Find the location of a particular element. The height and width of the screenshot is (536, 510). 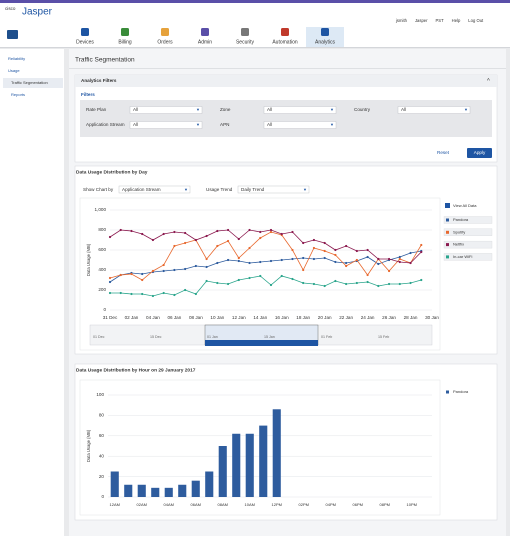

y-tick-label: 600 is located at coordinates (102, 249).